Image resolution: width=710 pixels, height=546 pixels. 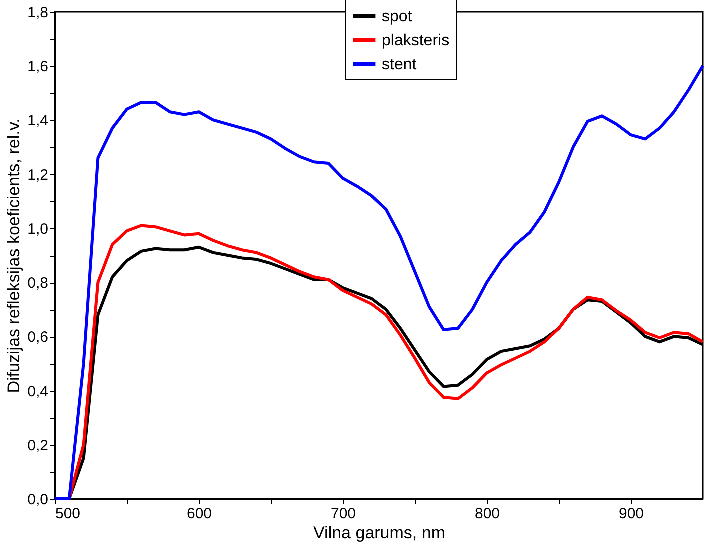 I want to click on y-tick-label: 1,6, so click(x=38, y=67).